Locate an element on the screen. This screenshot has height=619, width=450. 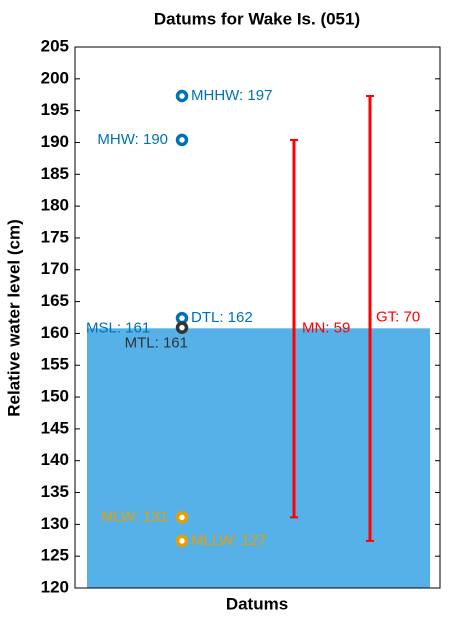
msl-label: MSL: 161 is located at coordinates (118, 327).